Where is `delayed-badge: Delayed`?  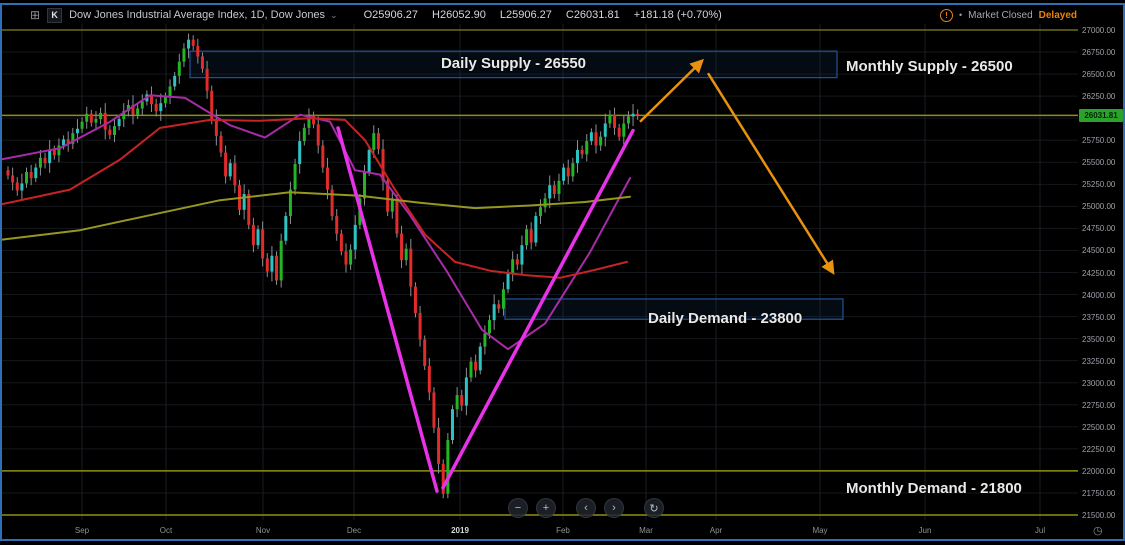 delayed-badge: Delayed is located at coordinates (1057, 15).